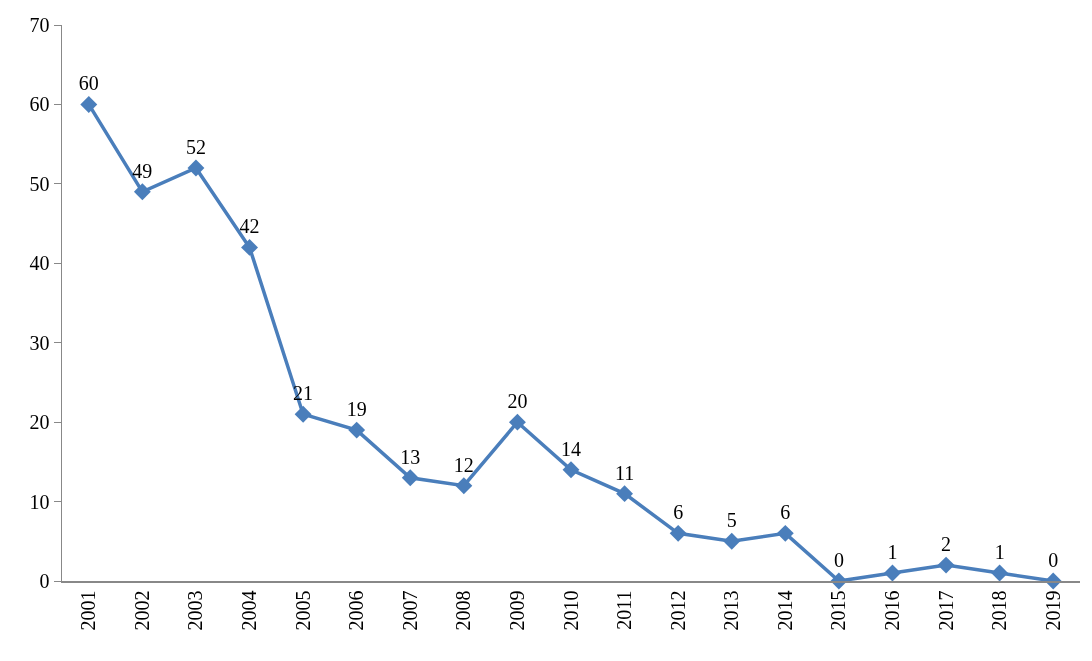 The width and height of the screenshot is (1092, 661). I want to click on x-tick-label: 2002, so click(141, 610).